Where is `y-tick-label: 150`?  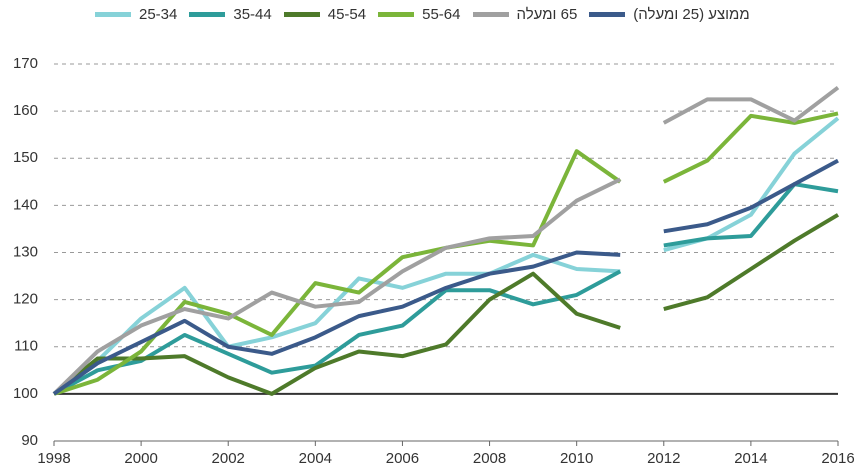 y-tick-label: 150 is located at coordinates (25, 157).